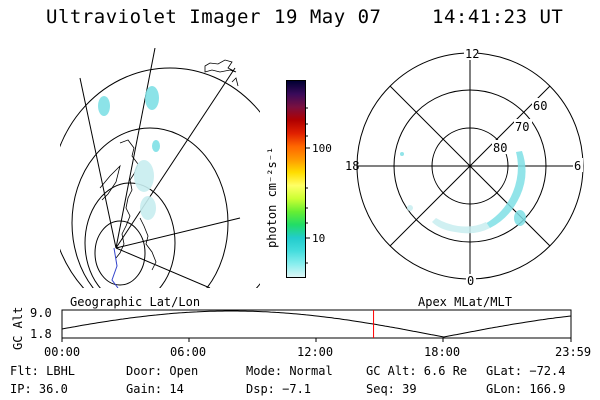  What do you see at coordinates (153, 17) in the screenshot?
I see `app-title: Ultraviolet Imager` at bounding box center [153, 17].